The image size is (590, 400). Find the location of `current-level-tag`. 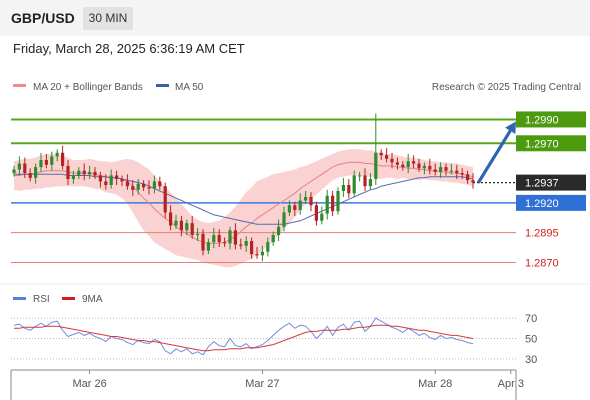

current-level-tag is located at coordinates (551, 182).